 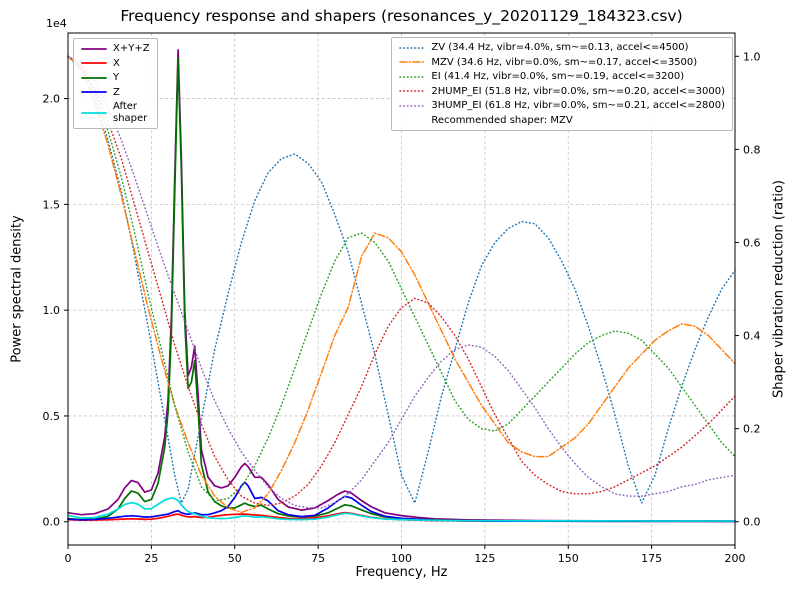 I want to click on legend-item-label: Recommended shaper: MZV, so click(x=502, y=120).